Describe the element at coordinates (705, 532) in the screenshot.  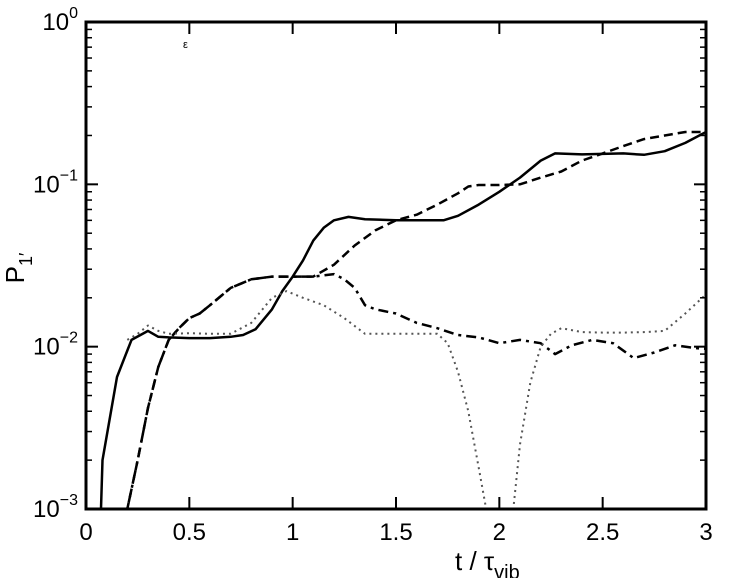
I see `x-tick-label: 3` at that location.